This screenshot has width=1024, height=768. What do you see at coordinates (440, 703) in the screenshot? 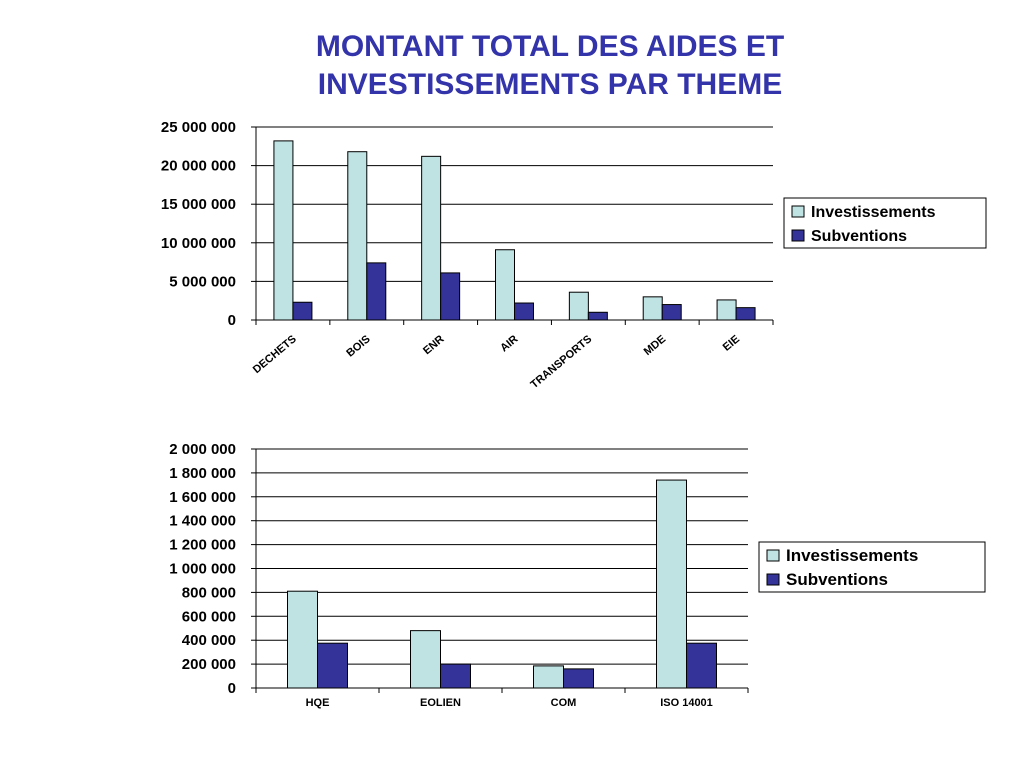
I see `x-category-label: EOLIEN` at bounding box center [440, 703].